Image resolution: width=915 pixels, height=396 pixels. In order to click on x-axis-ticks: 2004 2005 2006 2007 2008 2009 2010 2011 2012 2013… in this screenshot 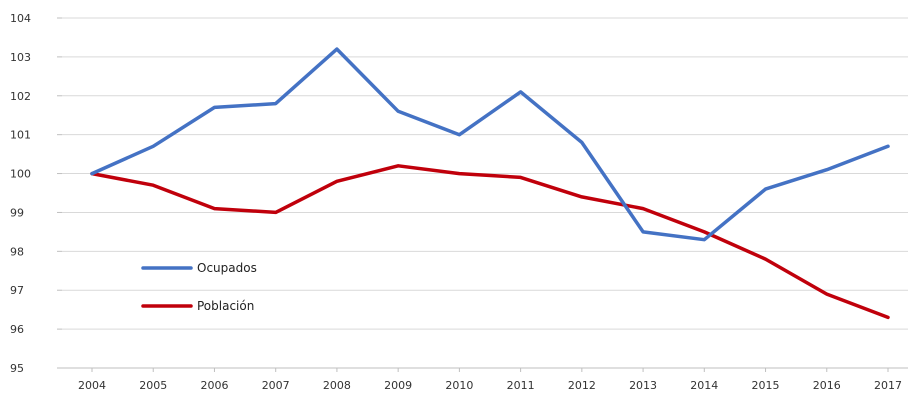, I will do `click(490, 380)`.